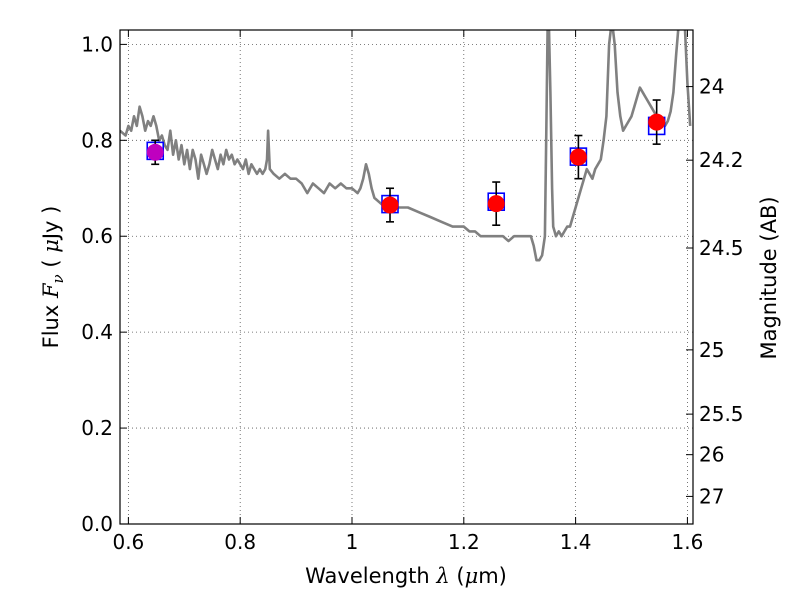 The width and height of the screenshot is (800, 600). Describe the element at coordinates (97, 332) in the screenshot. I see `y-tick-label: 0.4` at that location.